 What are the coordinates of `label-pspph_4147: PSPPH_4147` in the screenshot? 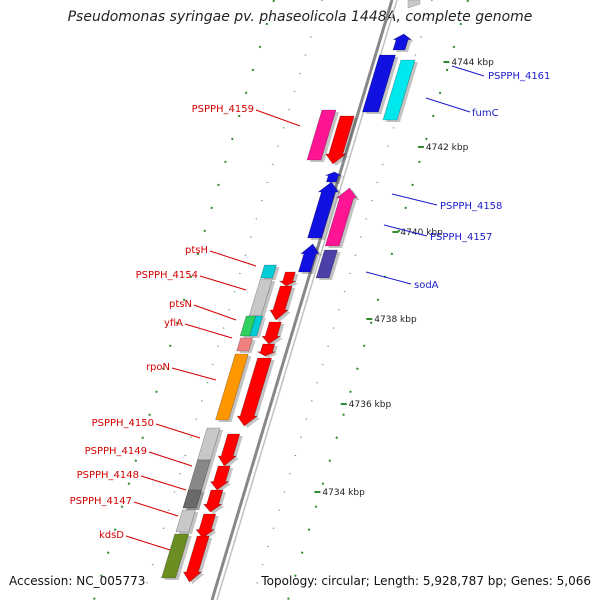 It's located at (101, 501).